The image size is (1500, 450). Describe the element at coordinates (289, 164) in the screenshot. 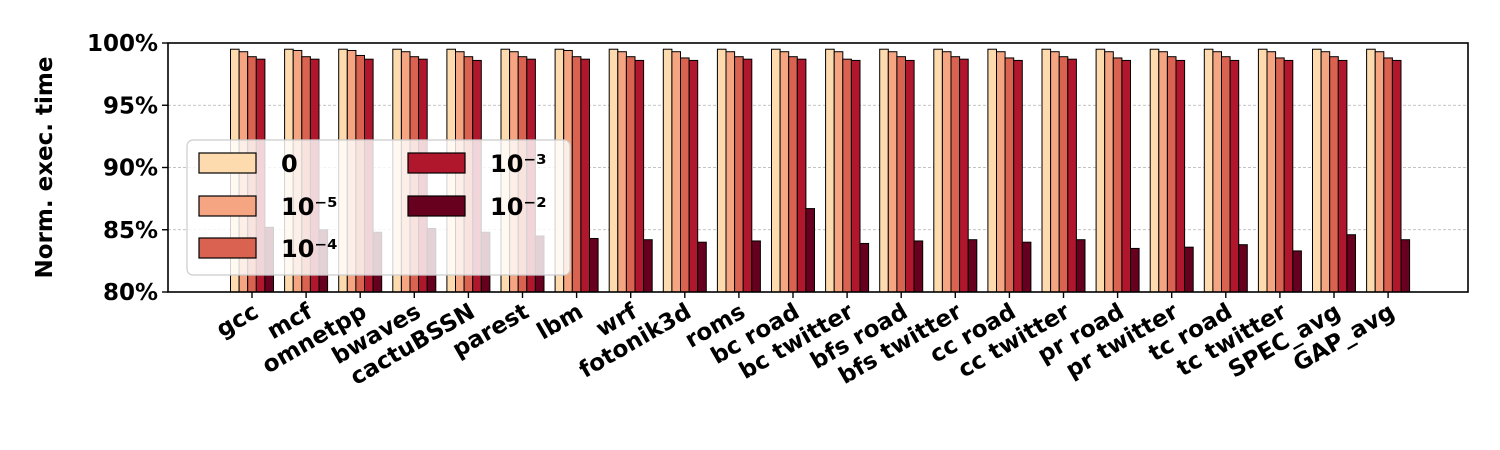

I see `legend-label: 0` at that location.